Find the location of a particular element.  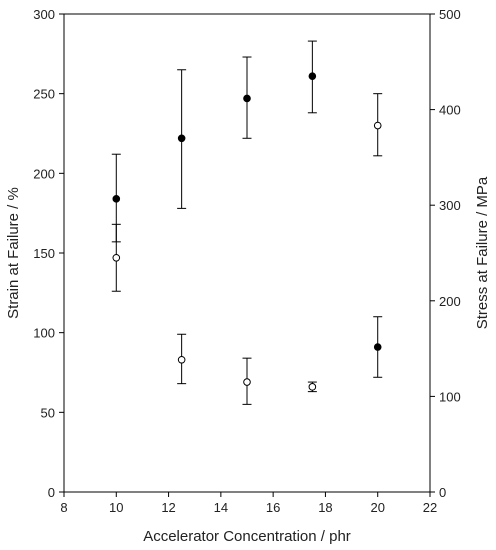

x-tick-label: 14 is located at coordinates (221, 507).